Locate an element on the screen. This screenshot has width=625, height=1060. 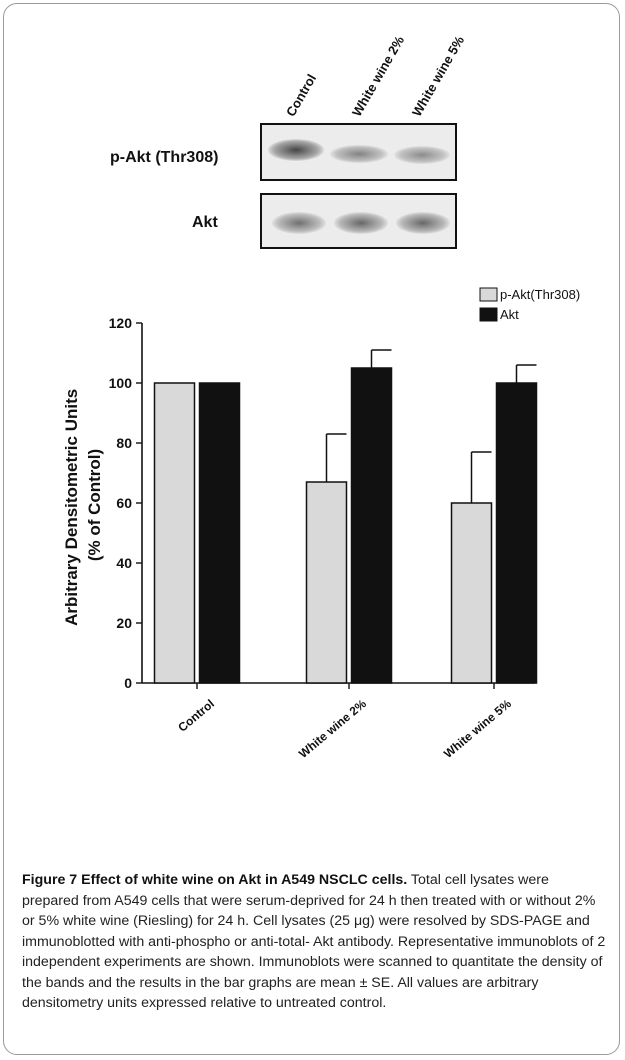
blot-row-label-akt: Akt is located at coordinates (205, 223).